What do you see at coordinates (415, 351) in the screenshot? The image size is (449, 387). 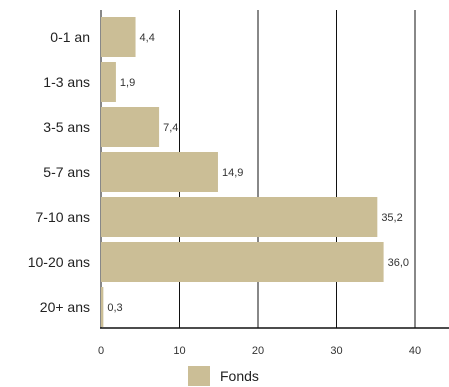 I see `x-tick-label-40: 40` at bounding box center [415, 351].